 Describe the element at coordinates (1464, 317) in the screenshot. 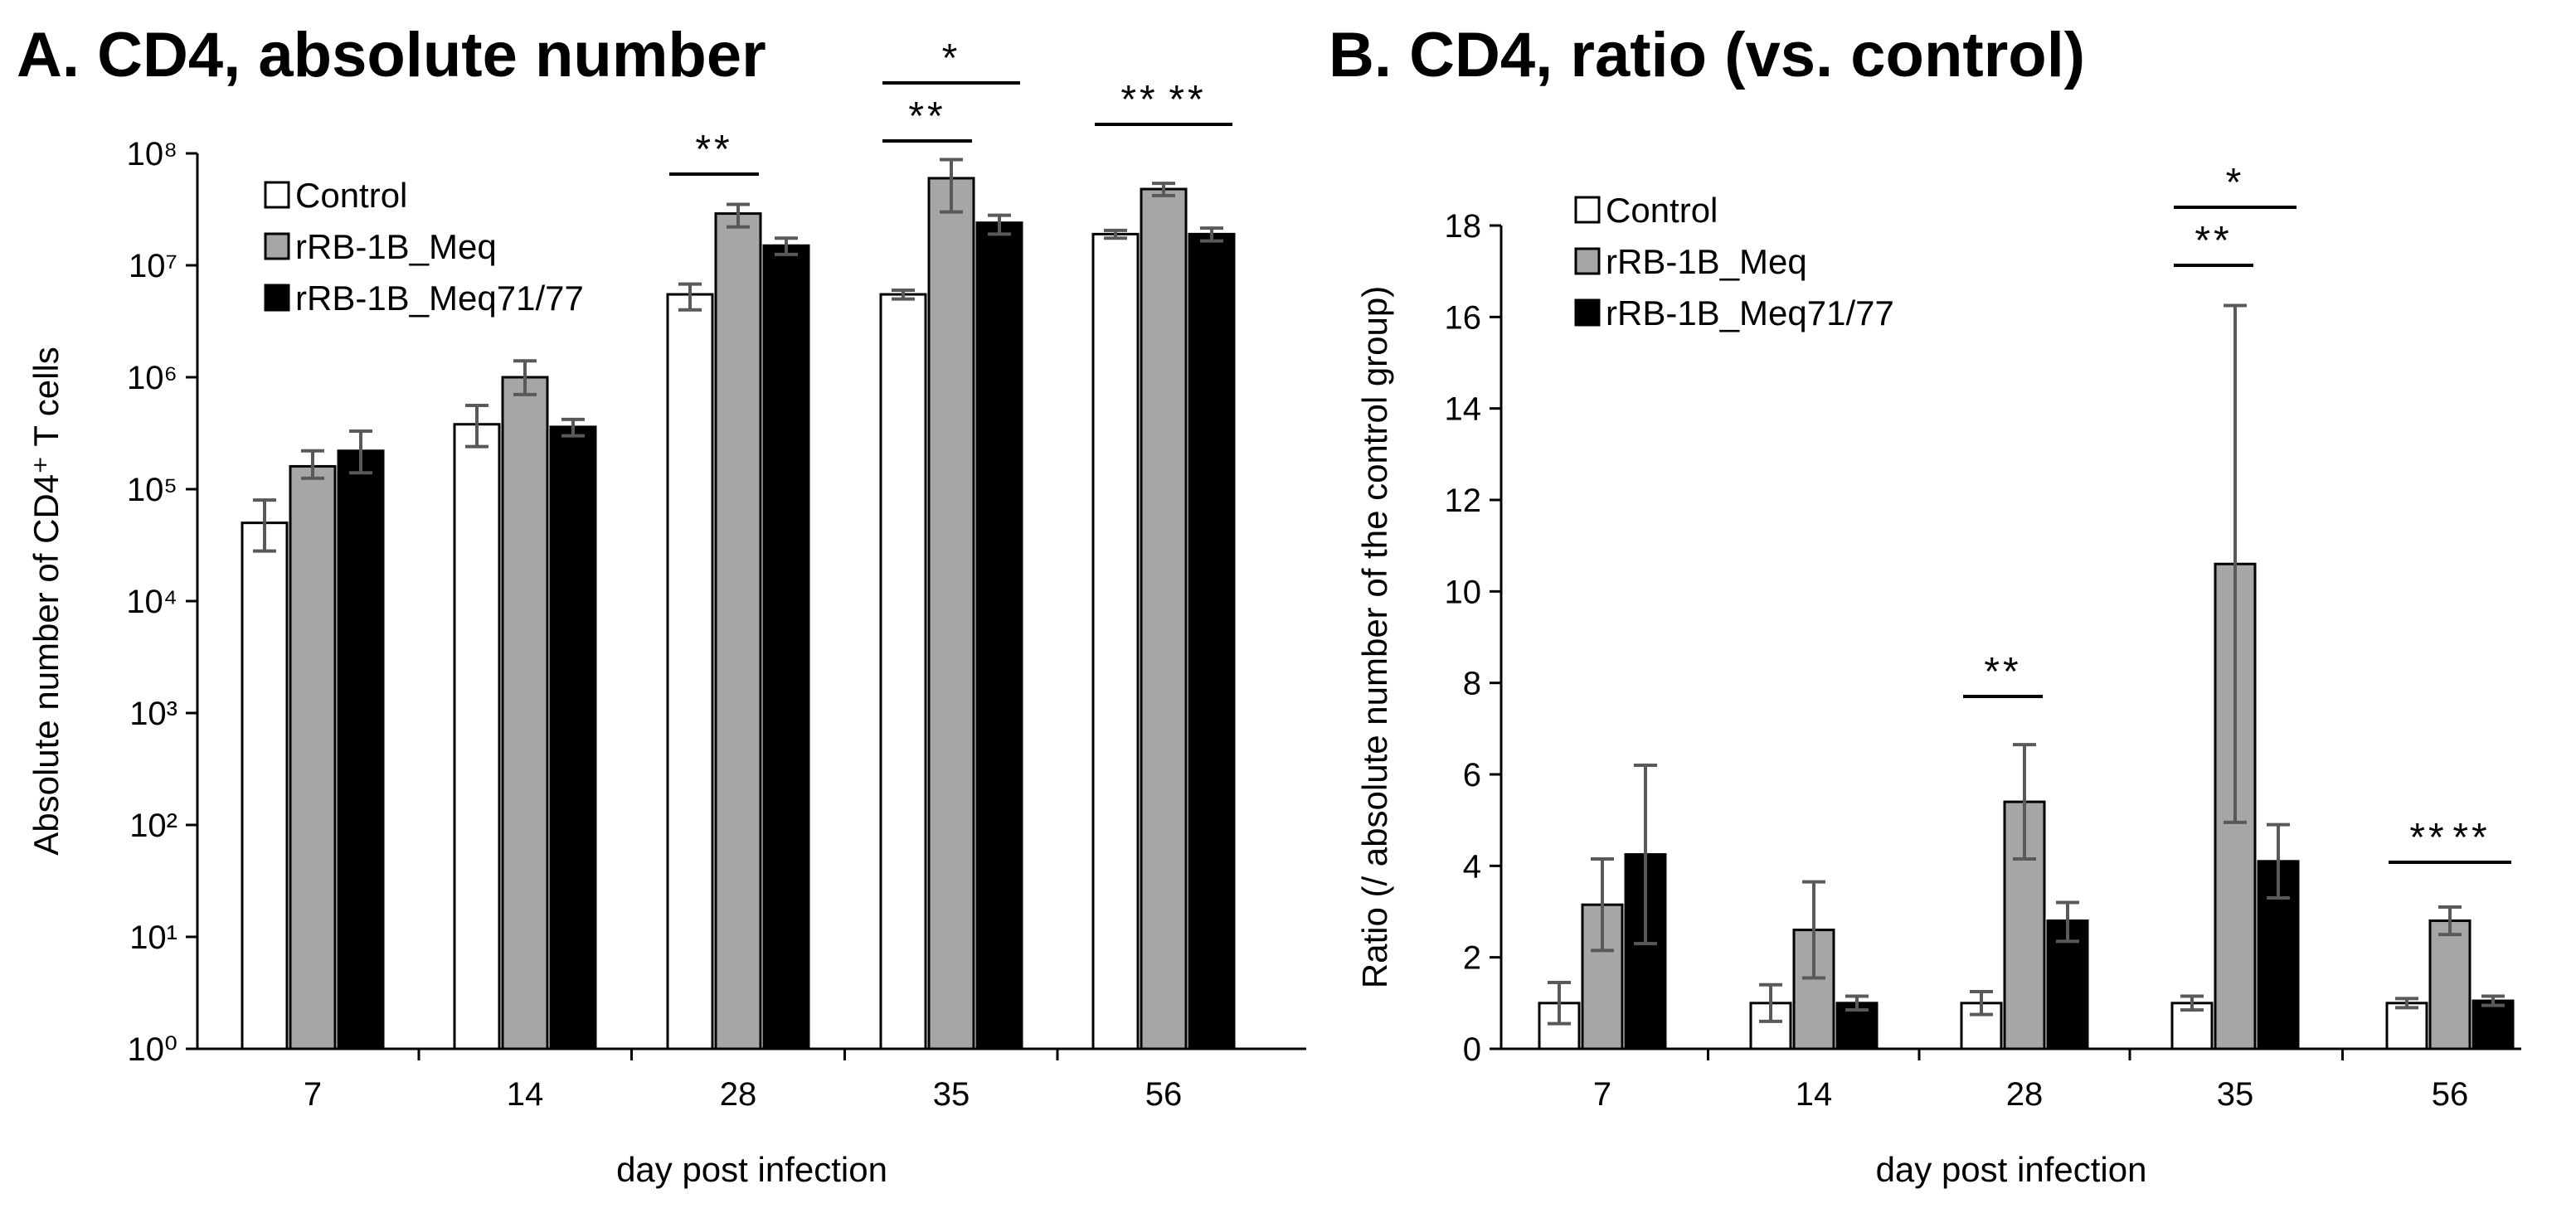

I see `y-tick-label: 16` at that location.